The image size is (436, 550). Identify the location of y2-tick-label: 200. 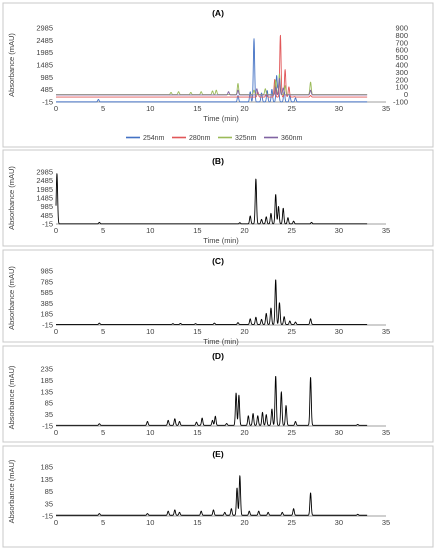
(401, 79).